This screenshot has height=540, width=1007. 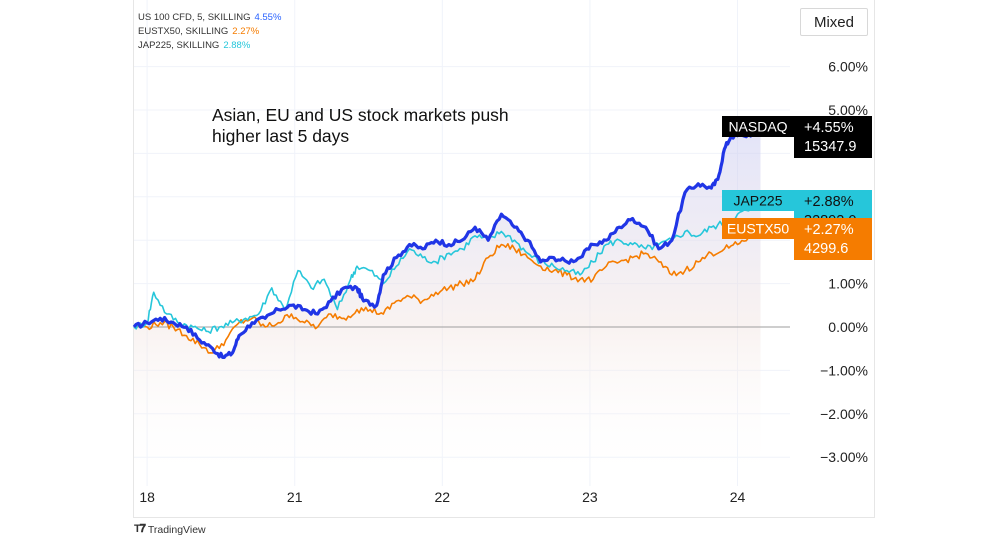 What do you see at coordinates (829, 128) in the screenshot?
I see `tag-change-label: +4.55%` at bounding box center [829, 128].